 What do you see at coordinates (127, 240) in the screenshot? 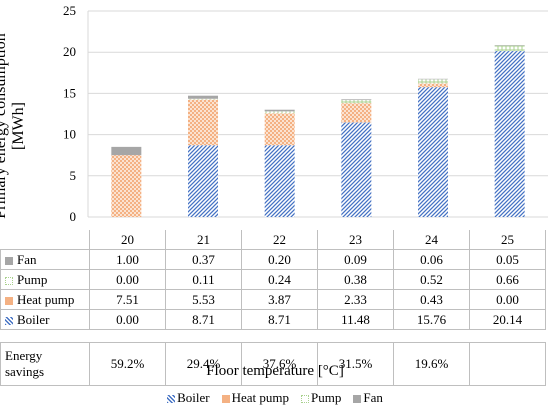
I see `x-tick-label: 20` at bounding box center [127, 240].